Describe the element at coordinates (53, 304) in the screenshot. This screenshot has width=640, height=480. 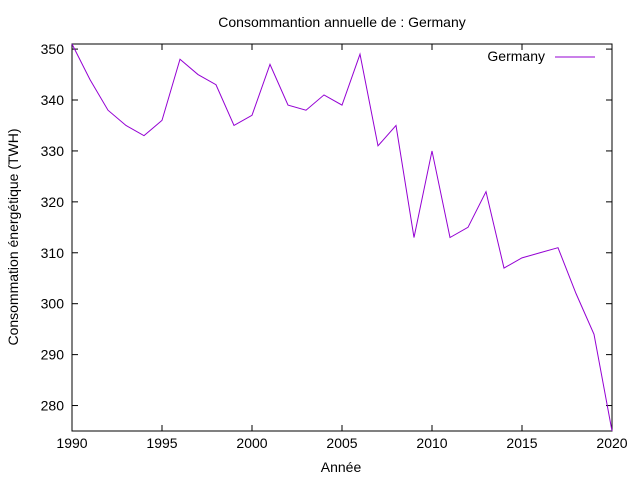
I see `y-tick-label: 300` at that location.